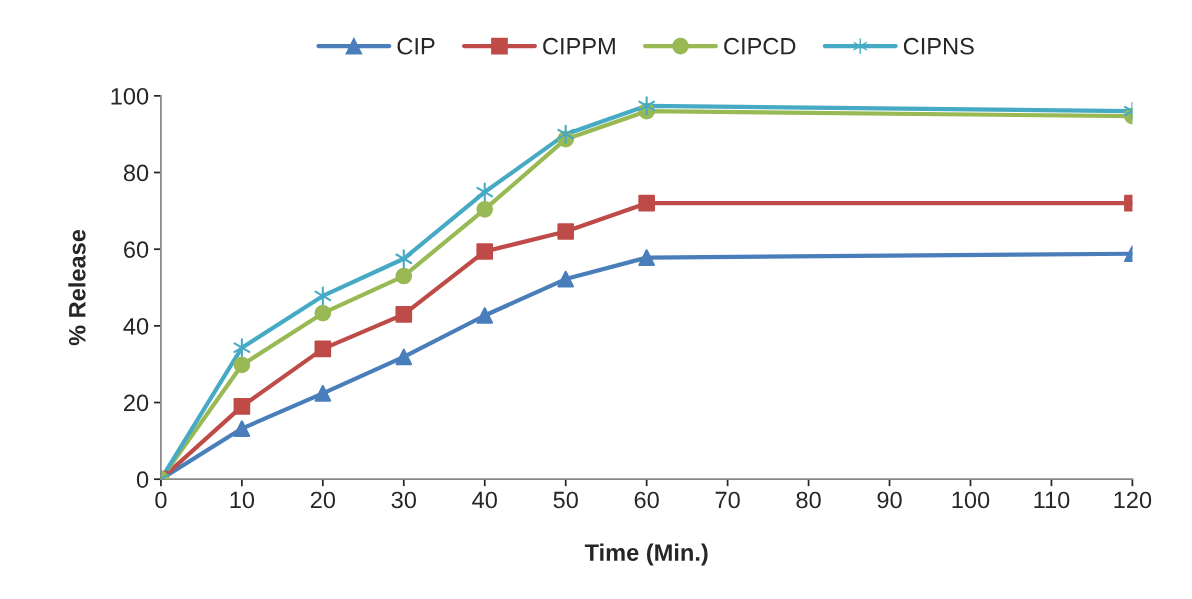  I want to click on y-tick-label: 100, so click(130, 96).